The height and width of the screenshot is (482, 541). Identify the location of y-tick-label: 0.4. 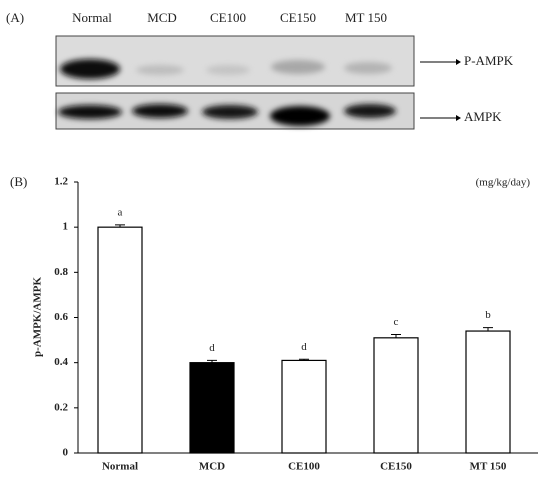
(61, 362).